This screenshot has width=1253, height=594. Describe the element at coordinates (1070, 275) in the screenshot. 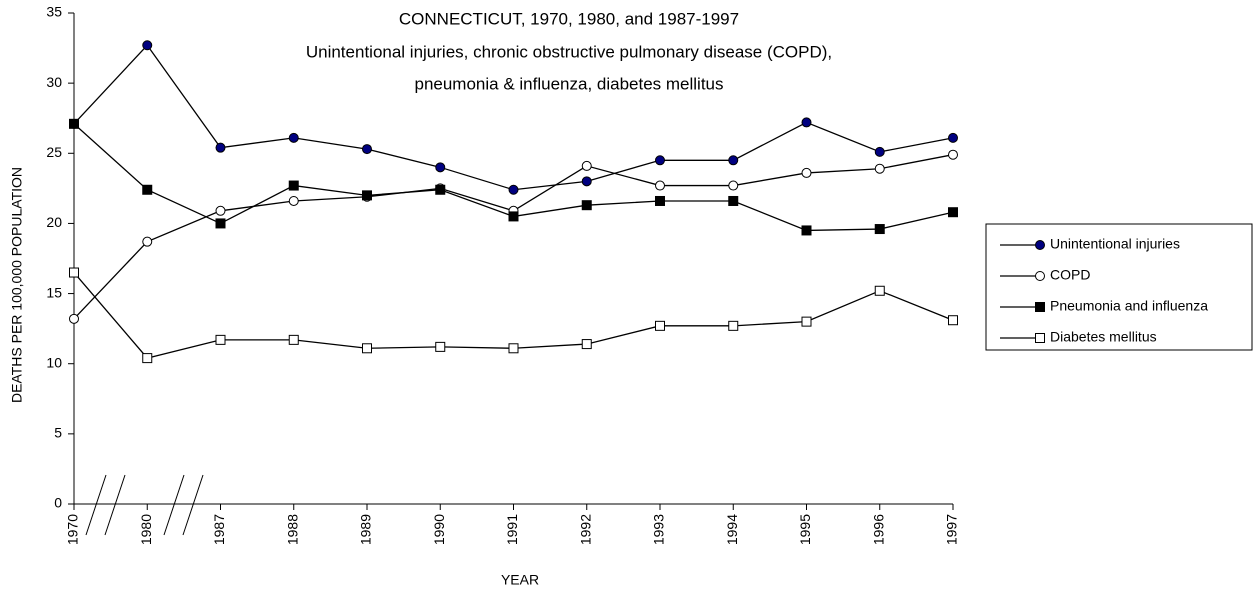

I see `legend-label: COPD` at that location.